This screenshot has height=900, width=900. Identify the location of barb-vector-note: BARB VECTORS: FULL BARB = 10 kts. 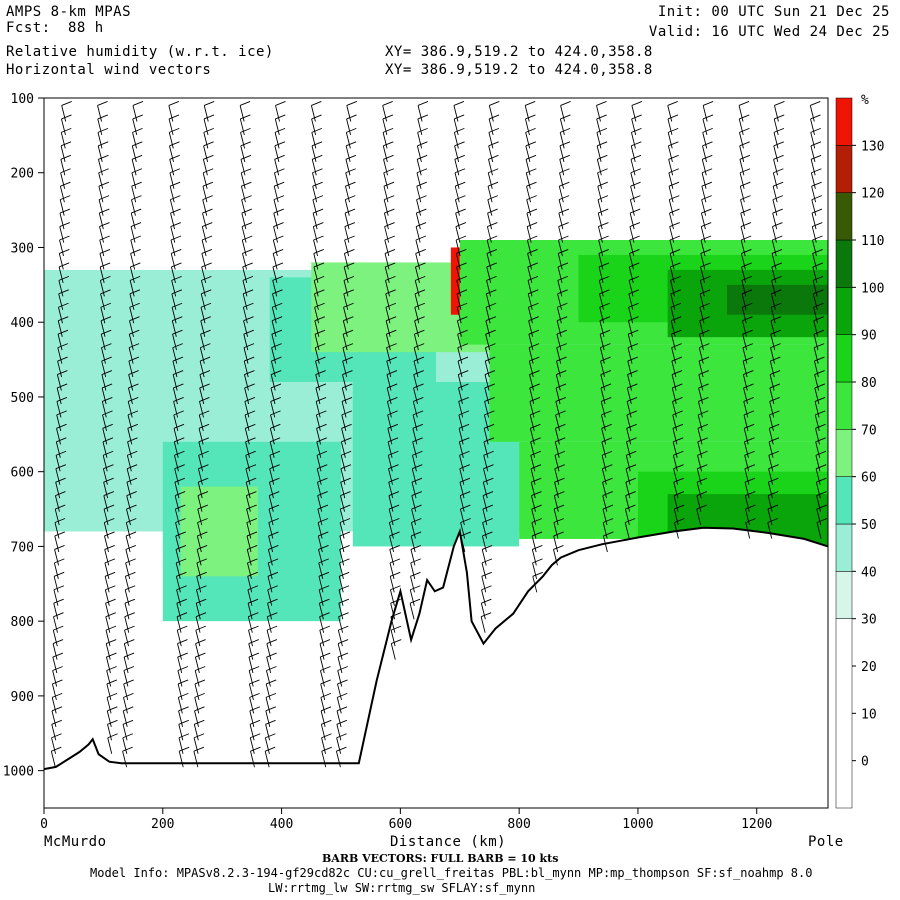
(440, 858).